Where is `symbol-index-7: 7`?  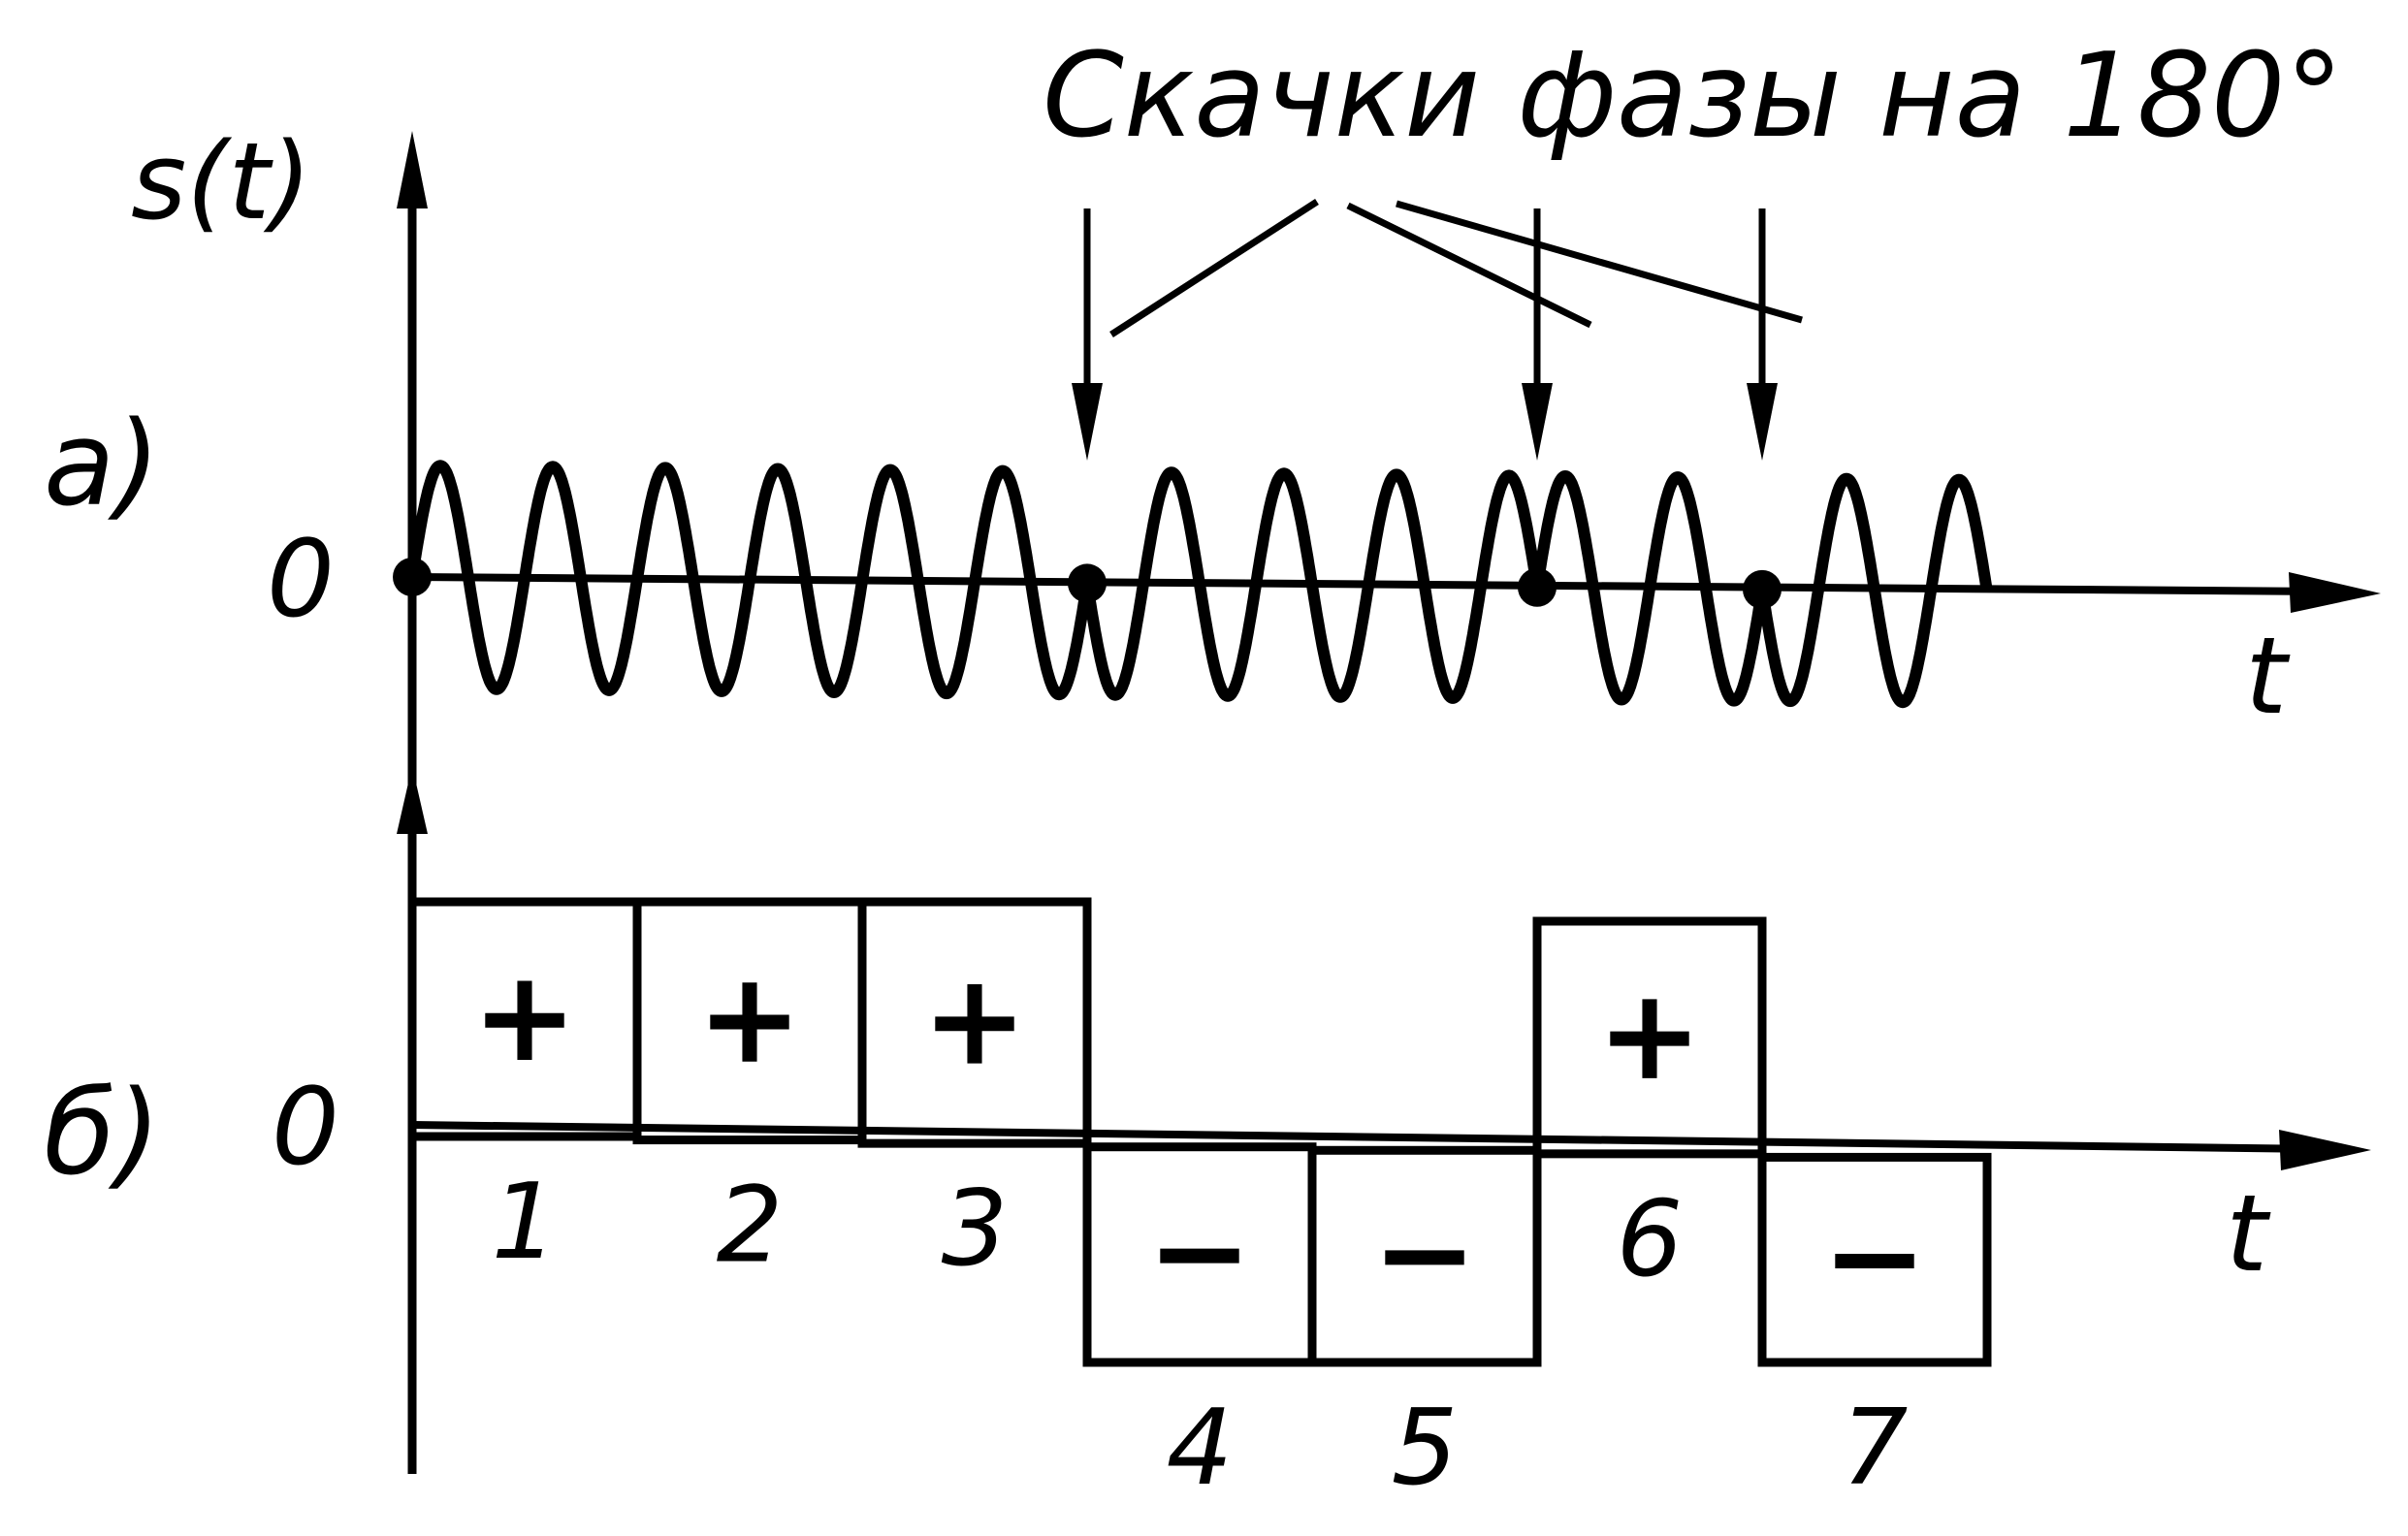
symbol-index-7: 7 is located at coordinates (1876, 1448).